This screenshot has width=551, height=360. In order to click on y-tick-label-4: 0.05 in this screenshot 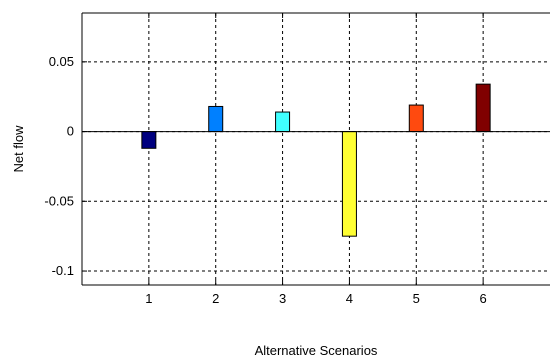, I will do `click(61, 61)`.